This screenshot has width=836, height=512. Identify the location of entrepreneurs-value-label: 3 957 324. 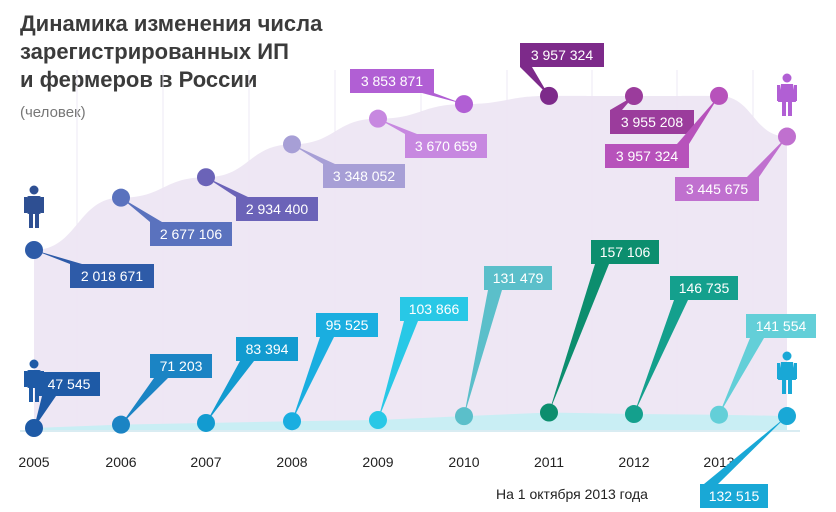
(562, 55).